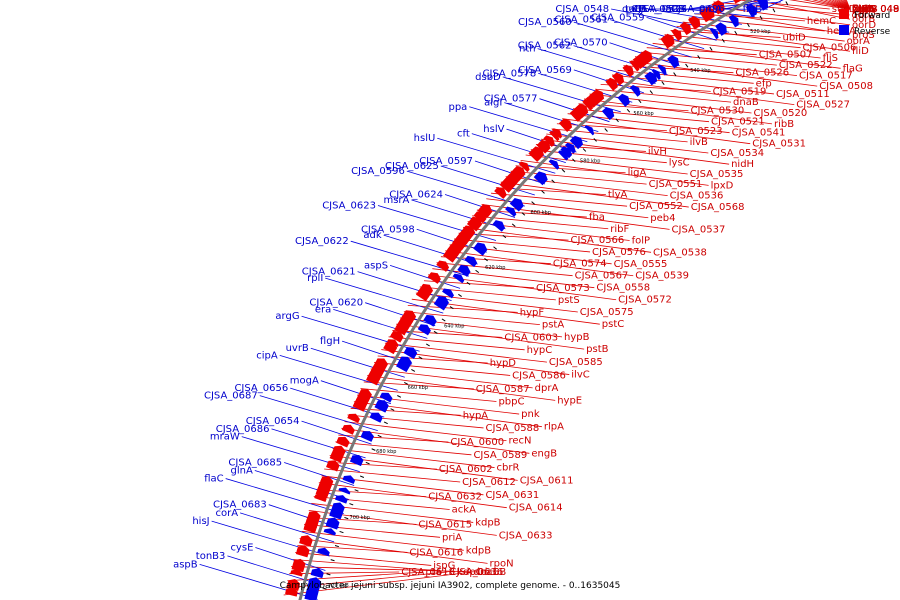 The image size is (900, 600). What do you see at coordinates (590, 161) in the screenshot?
I see `tick-label: 580 kbp` at bounding box center [590, 161].